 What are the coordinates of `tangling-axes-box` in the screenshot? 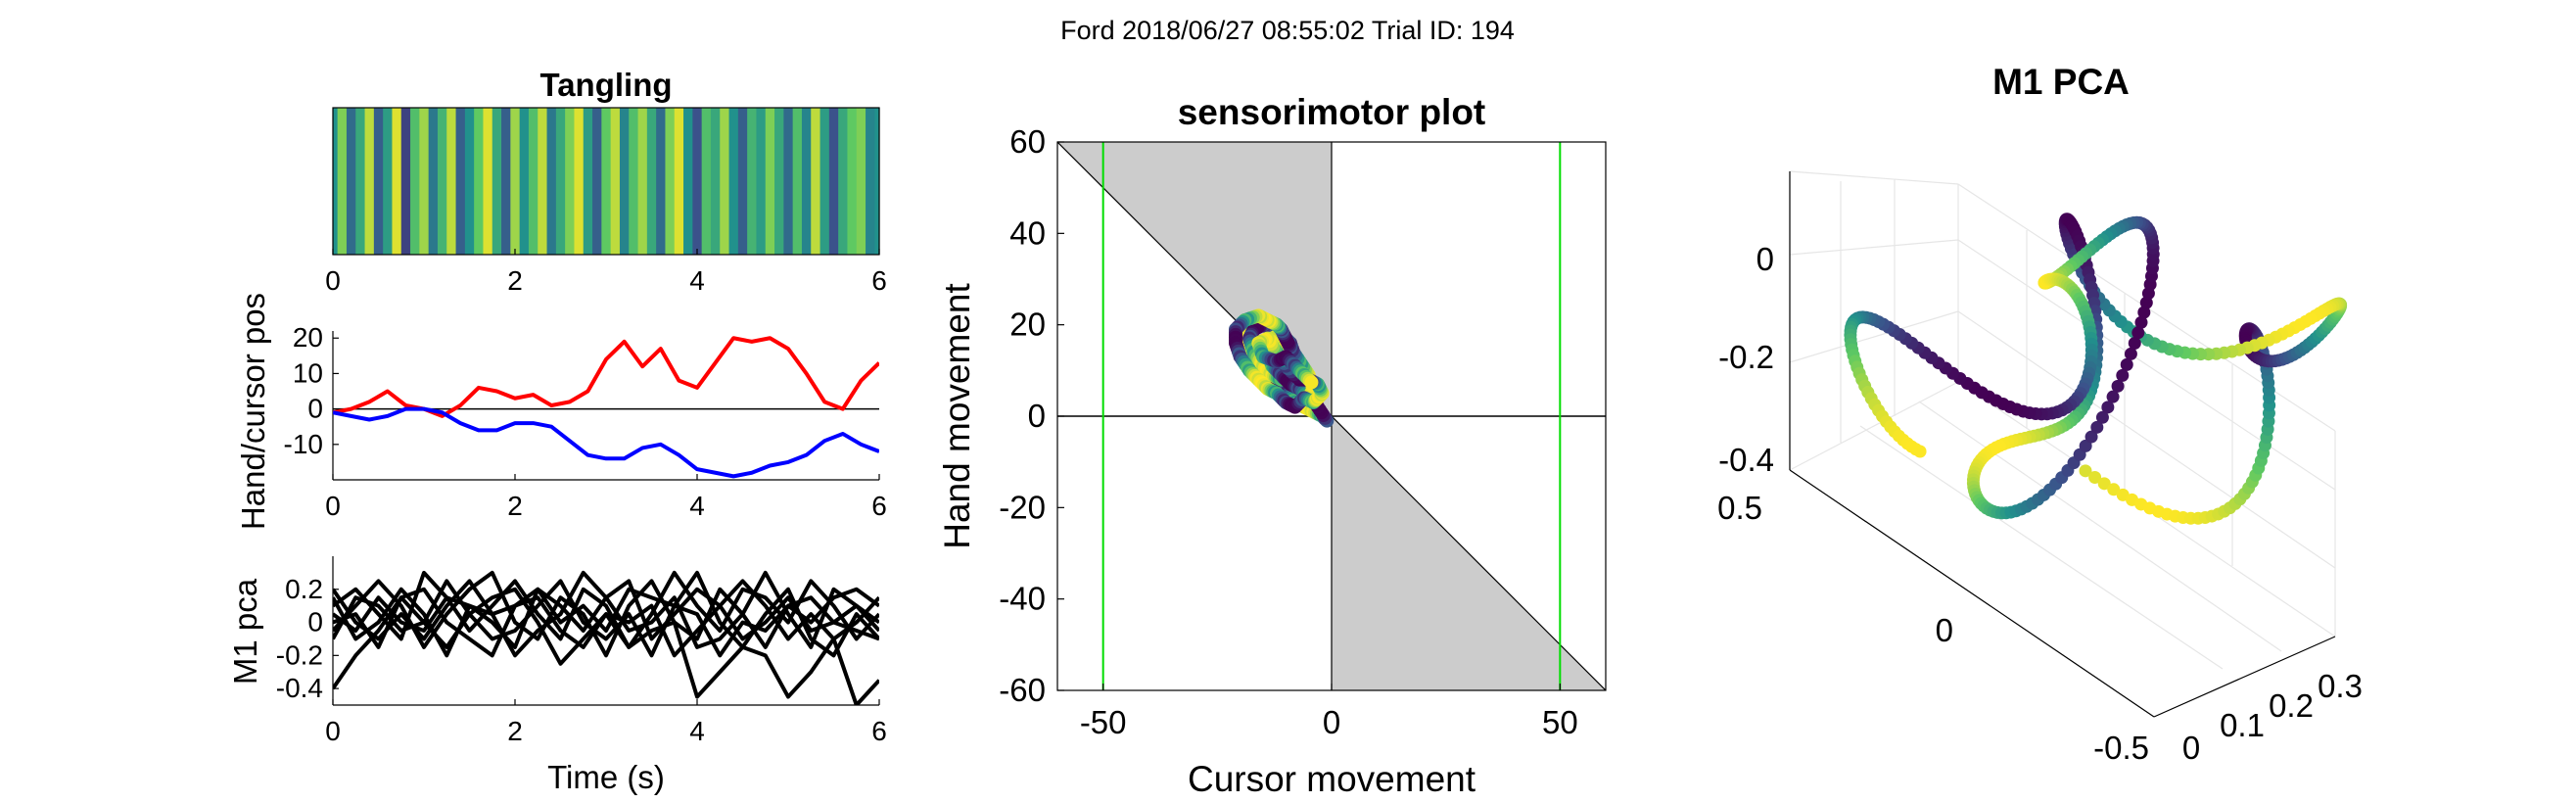 It's located at (606, 182).